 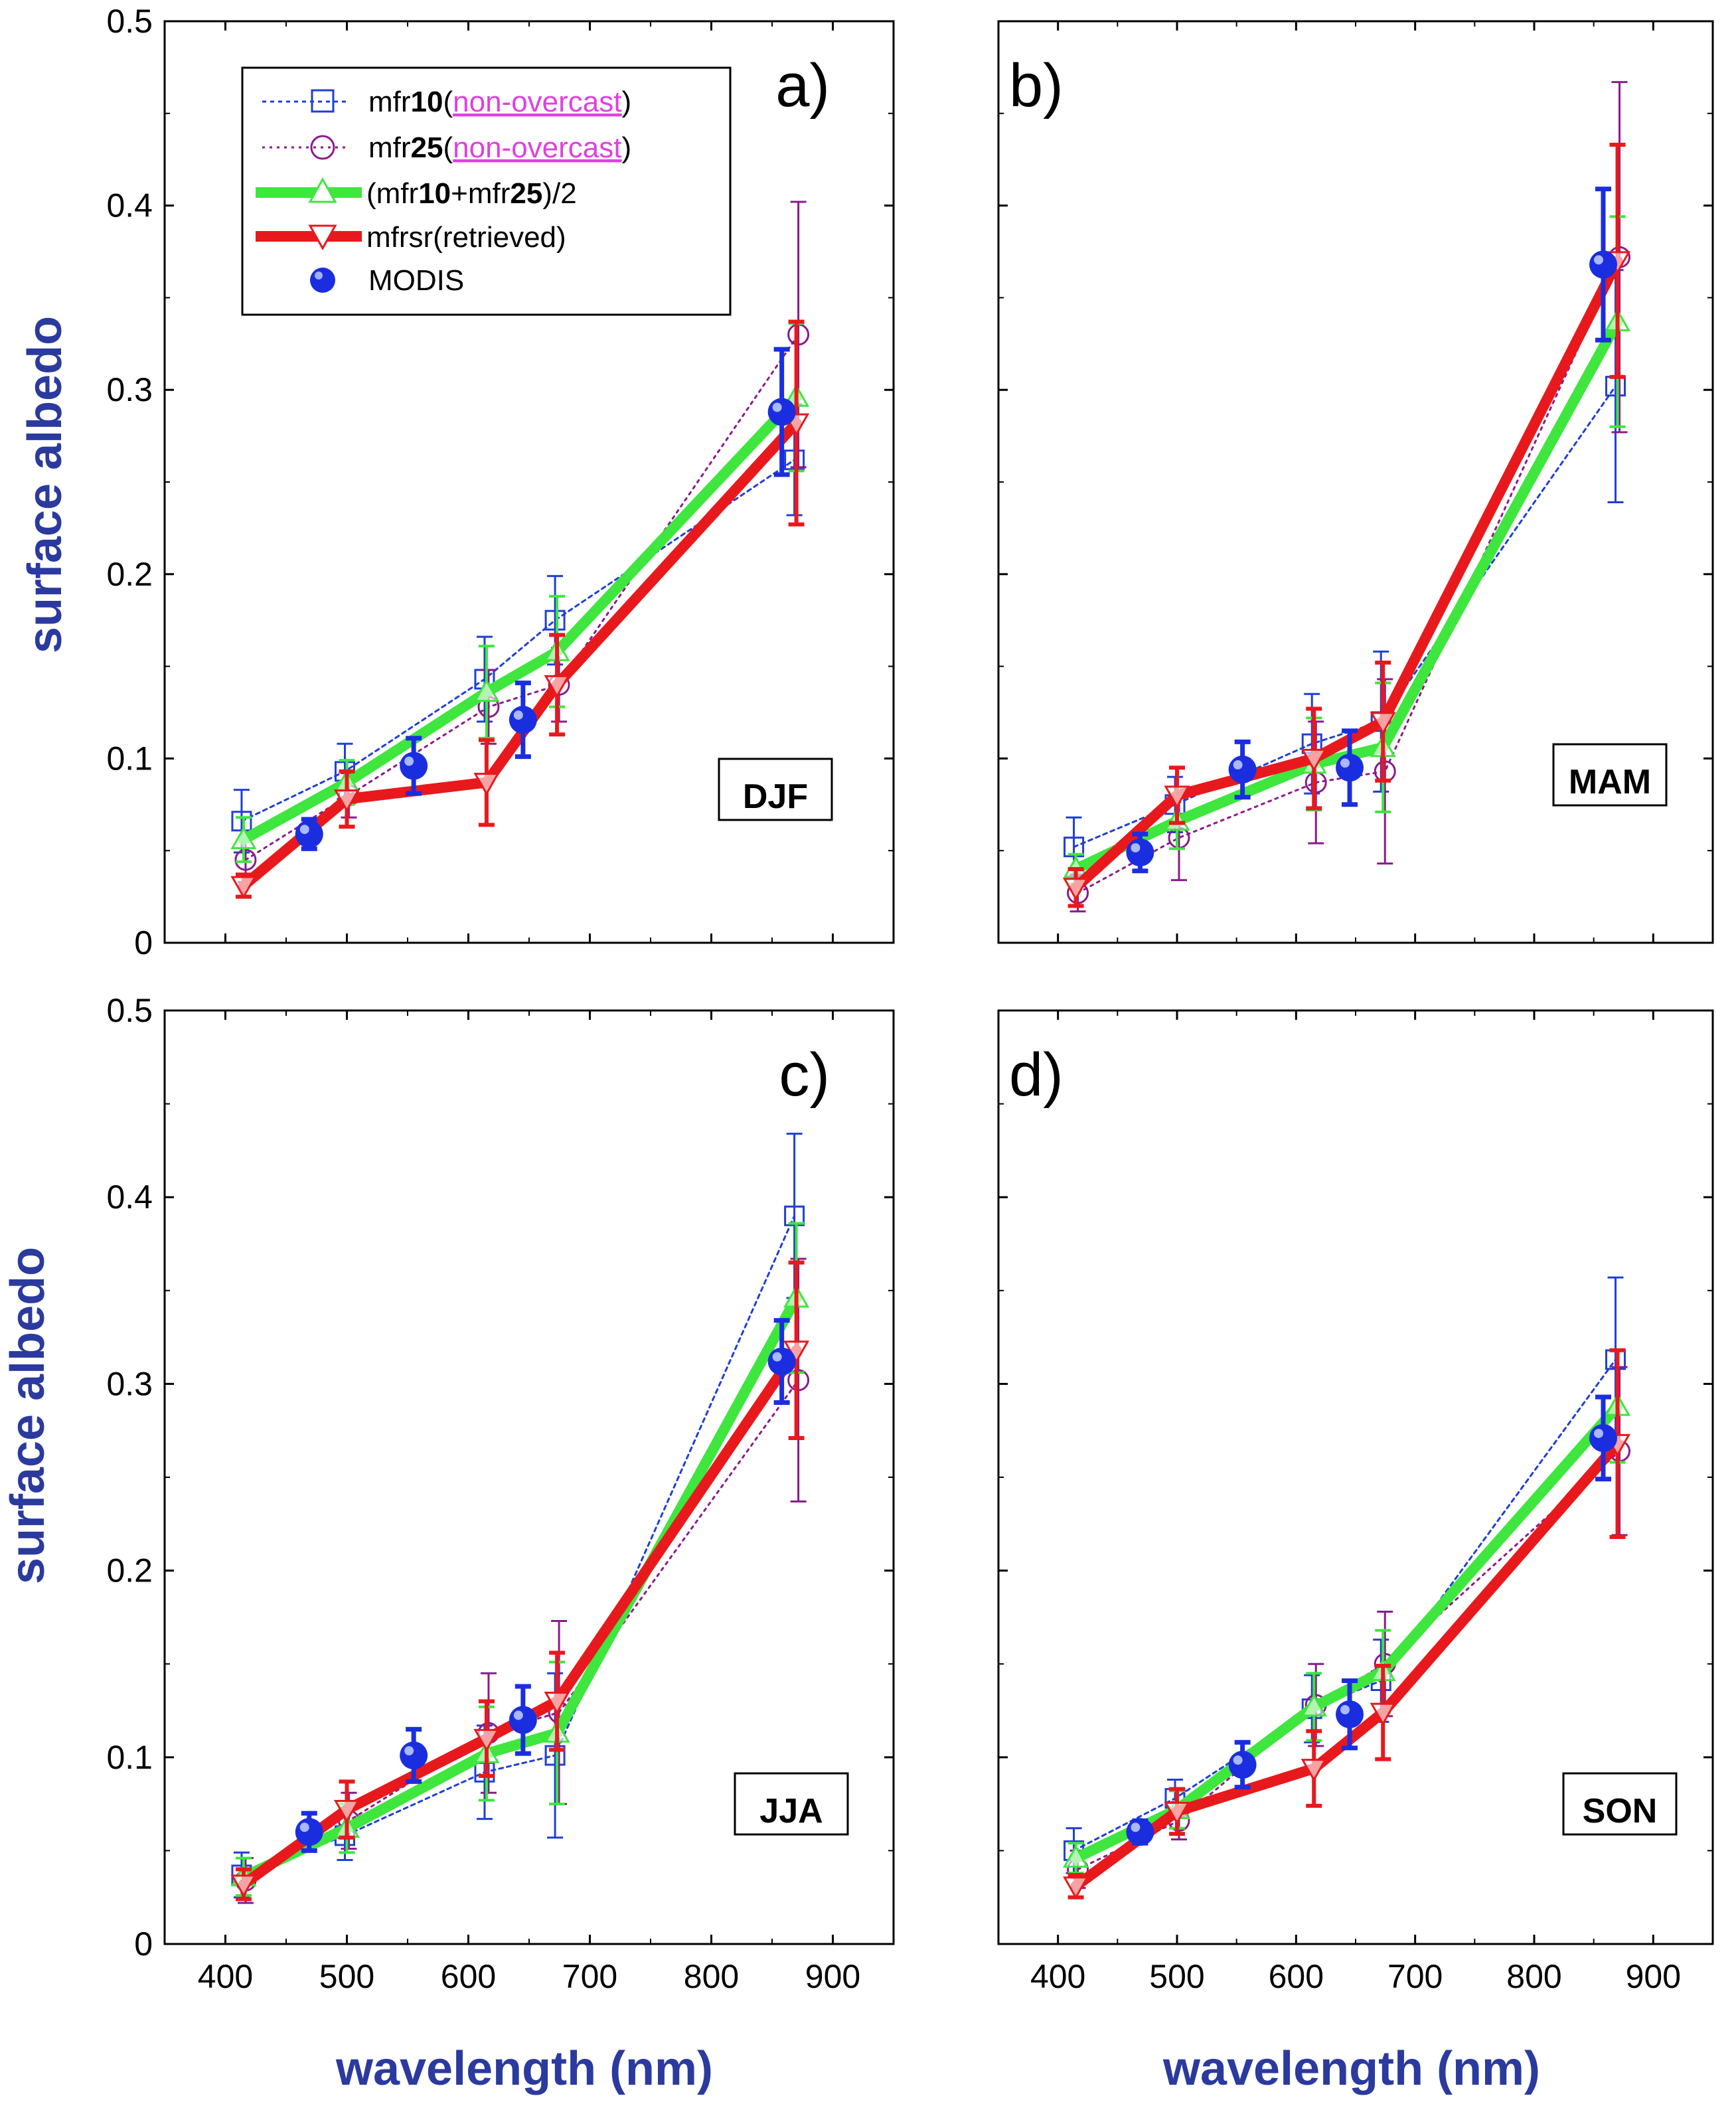 What do you see at coordinates (1036, 86) in the screenshot?
I see `panel-b-label: b)` at bounding box center [1036, 86].